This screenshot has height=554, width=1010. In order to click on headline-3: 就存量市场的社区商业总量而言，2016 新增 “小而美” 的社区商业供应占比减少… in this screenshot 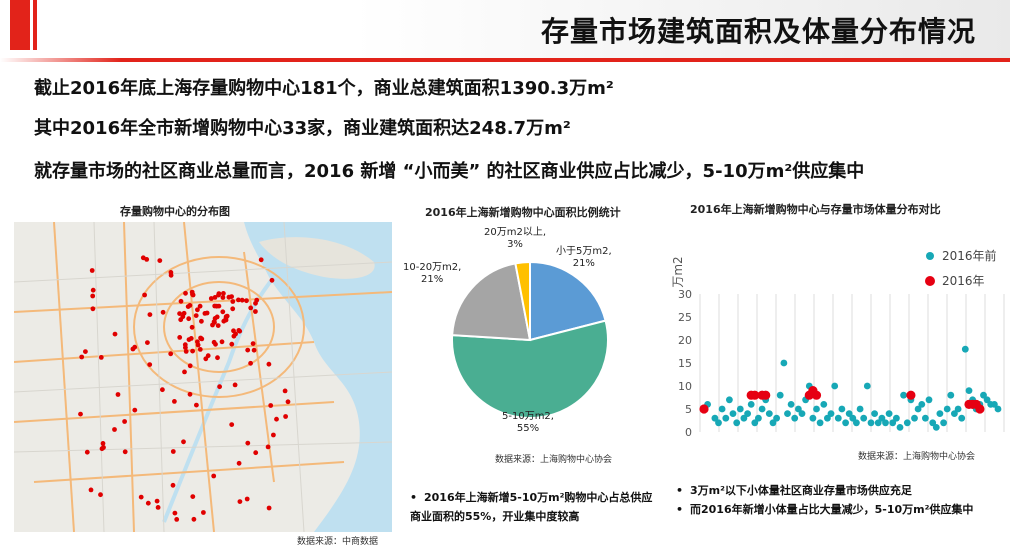, I will do `click(449, 171)`.